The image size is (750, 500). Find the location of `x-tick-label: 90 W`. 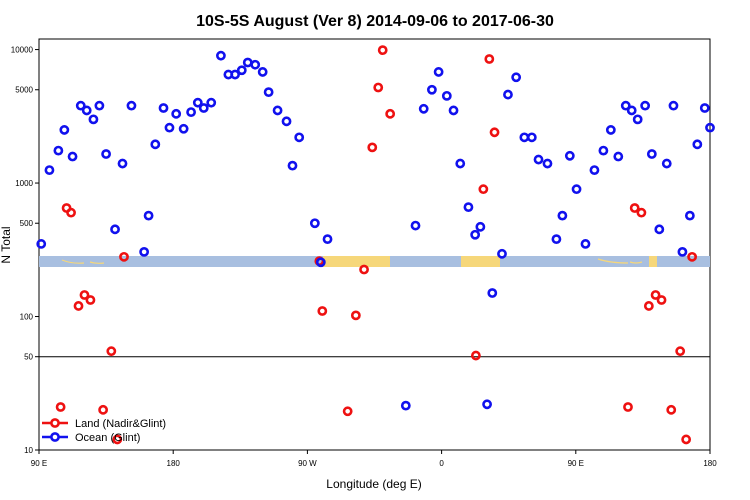

x-tick-label: 90 W is located at coordinates (307, 463).